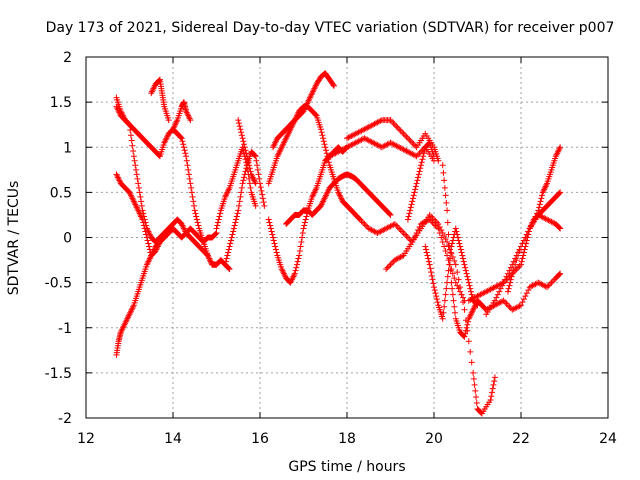 The image size is (640, 480). What do you see at coordinates (440, 314) in the screenshot?
I see `series-arc17` at bounding box center [440, 314].